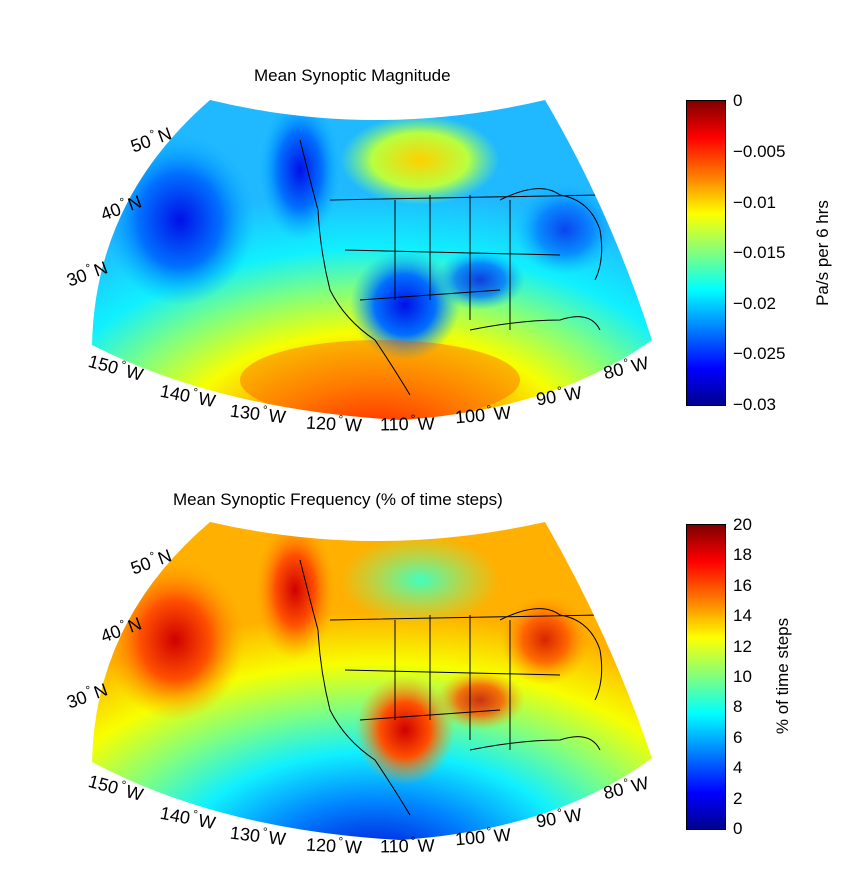  I want to click on lon-label: 120°W, so click(334, 846).